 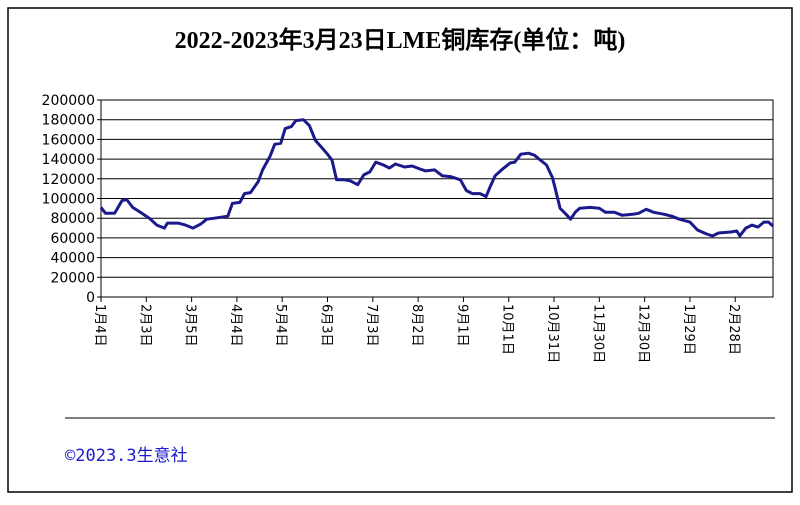 What do you see at coordinates (461, 325) in the screenshot?
I see `x-tick-label: 9月1日` at bounding box center [461, 325].